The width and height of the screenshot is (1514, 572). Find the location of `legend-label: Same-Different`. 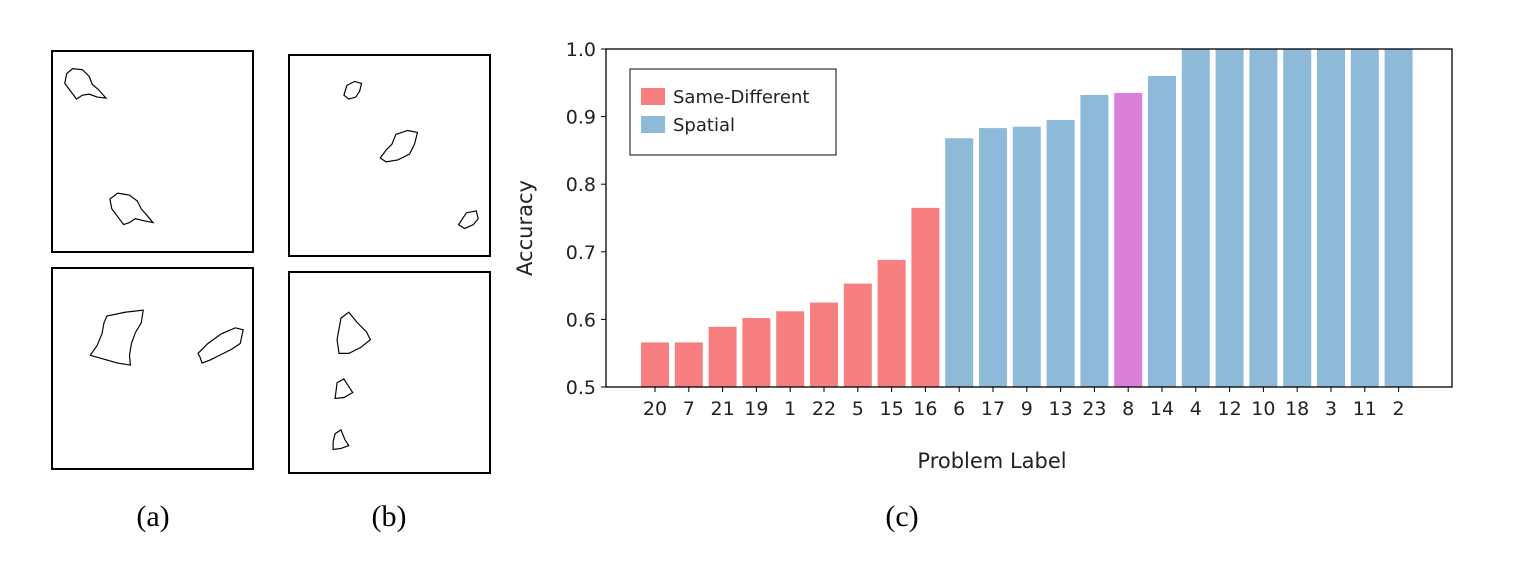

legend-label: Same-Different is located at coordinates (741, 97).